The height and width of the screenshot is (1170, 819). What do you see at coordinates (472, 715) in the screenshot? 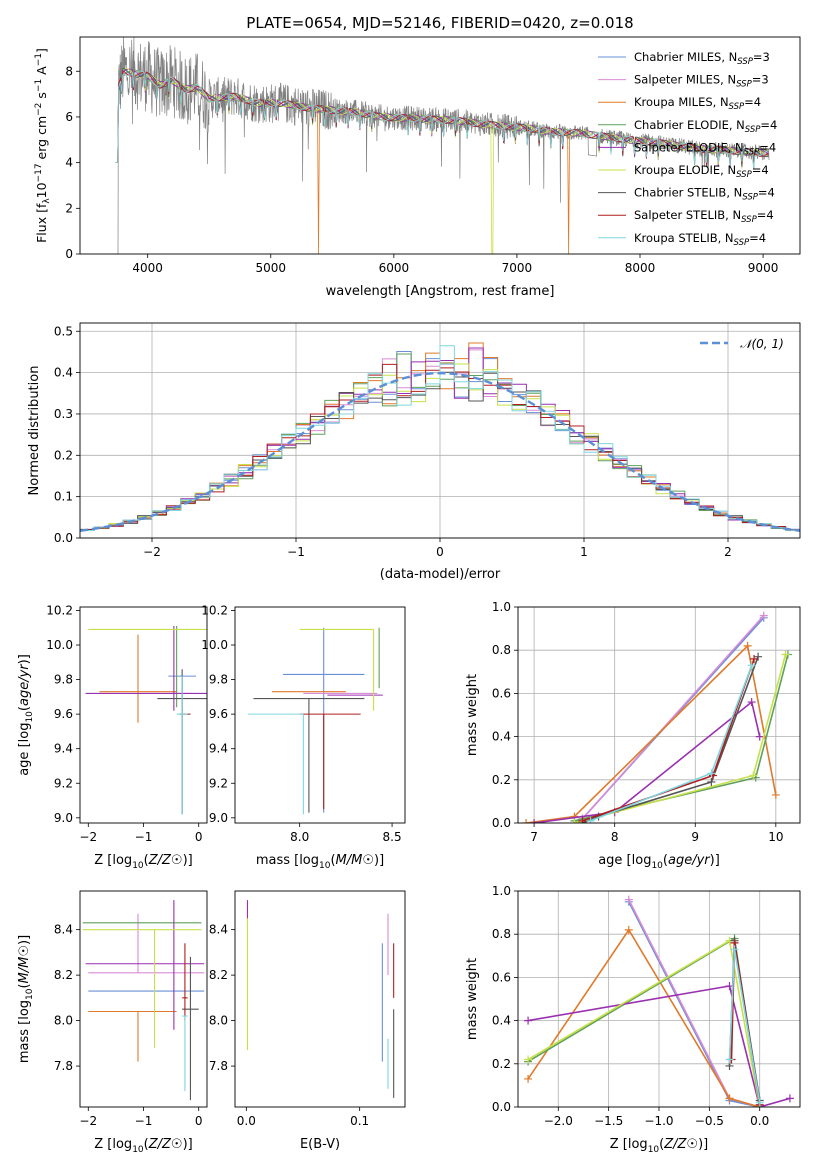
I see `weight_vs_age-ylabel: mass weight` at bounding box center [472, 715].